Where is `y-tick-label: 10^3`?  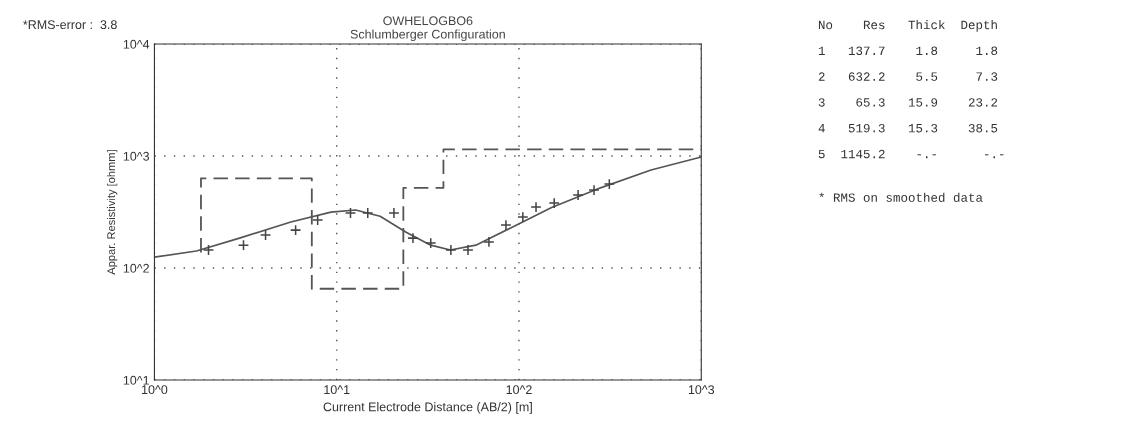 y-tick-label: 10^3 is located at coordinates (136, 156).